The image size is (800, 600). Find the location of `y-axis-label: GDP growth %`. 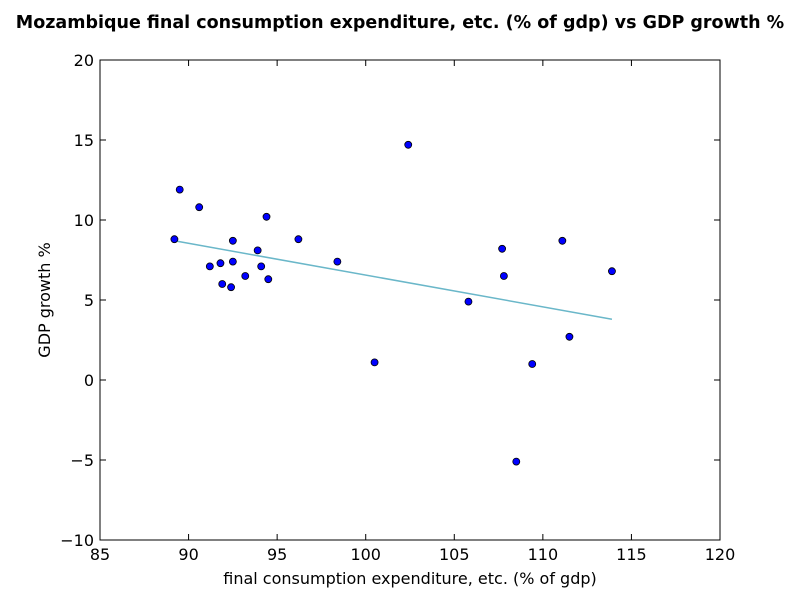

y-axis-label: GDP growth % is located at coordinates (44, 299).